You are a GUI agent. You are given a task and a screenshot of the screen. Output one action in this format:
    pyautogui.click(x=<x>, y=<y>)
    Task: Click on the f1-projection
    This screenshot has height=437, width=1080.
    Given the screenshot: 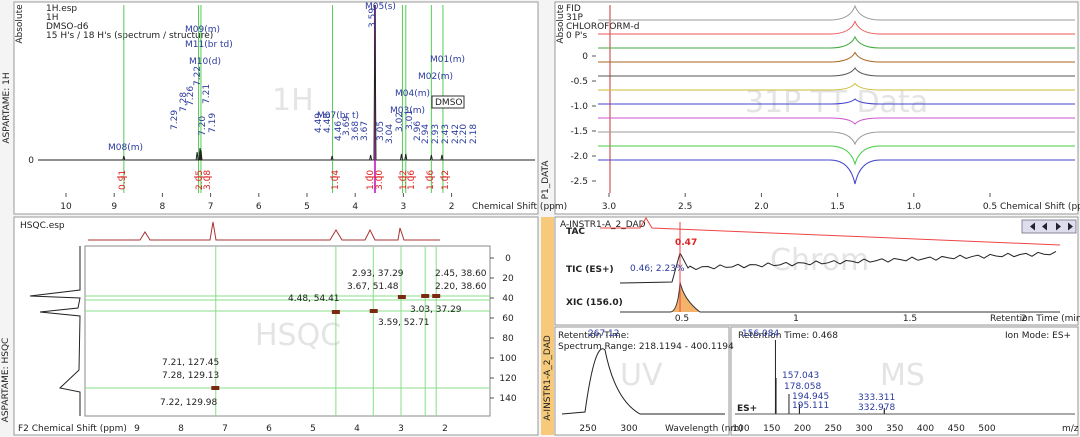 What is the action you would take?
    pyautogui.click(x=55, y=331)
    